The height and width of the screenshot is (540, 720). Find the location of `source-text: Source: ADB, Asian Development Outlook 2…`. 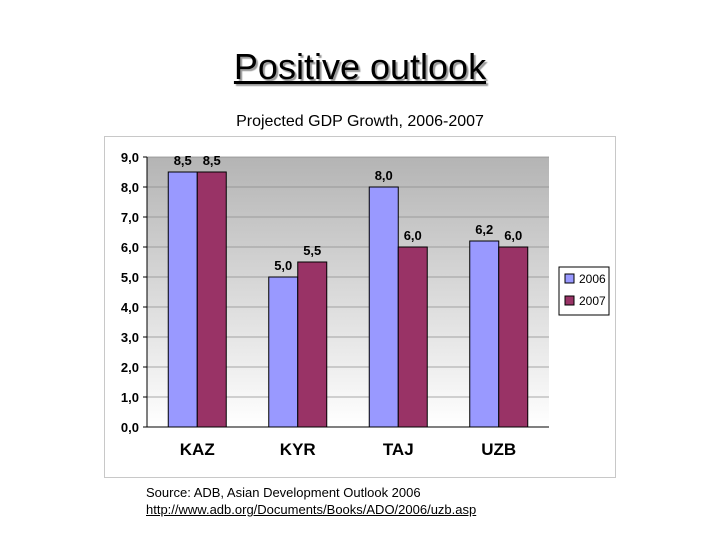

source-text: Source: ADB, Asian Development Outlook 2… is located at coordinates (283, 492).